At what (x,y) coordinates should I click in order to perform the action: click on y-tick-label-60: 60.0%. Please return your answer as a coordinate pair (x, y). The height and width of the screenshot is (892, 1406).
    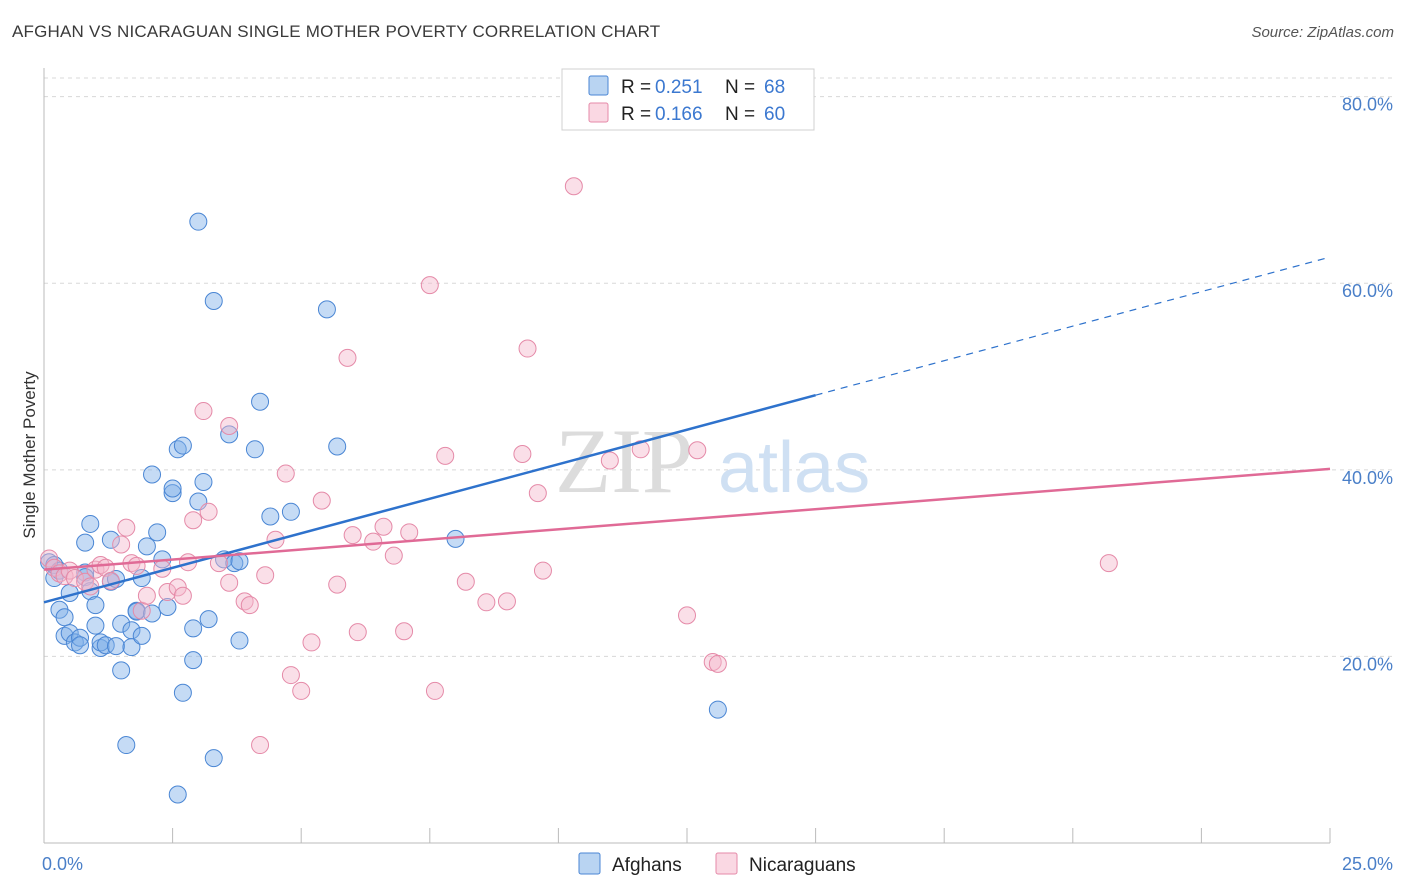
    Looking at the image, I should click on (1367, 291).